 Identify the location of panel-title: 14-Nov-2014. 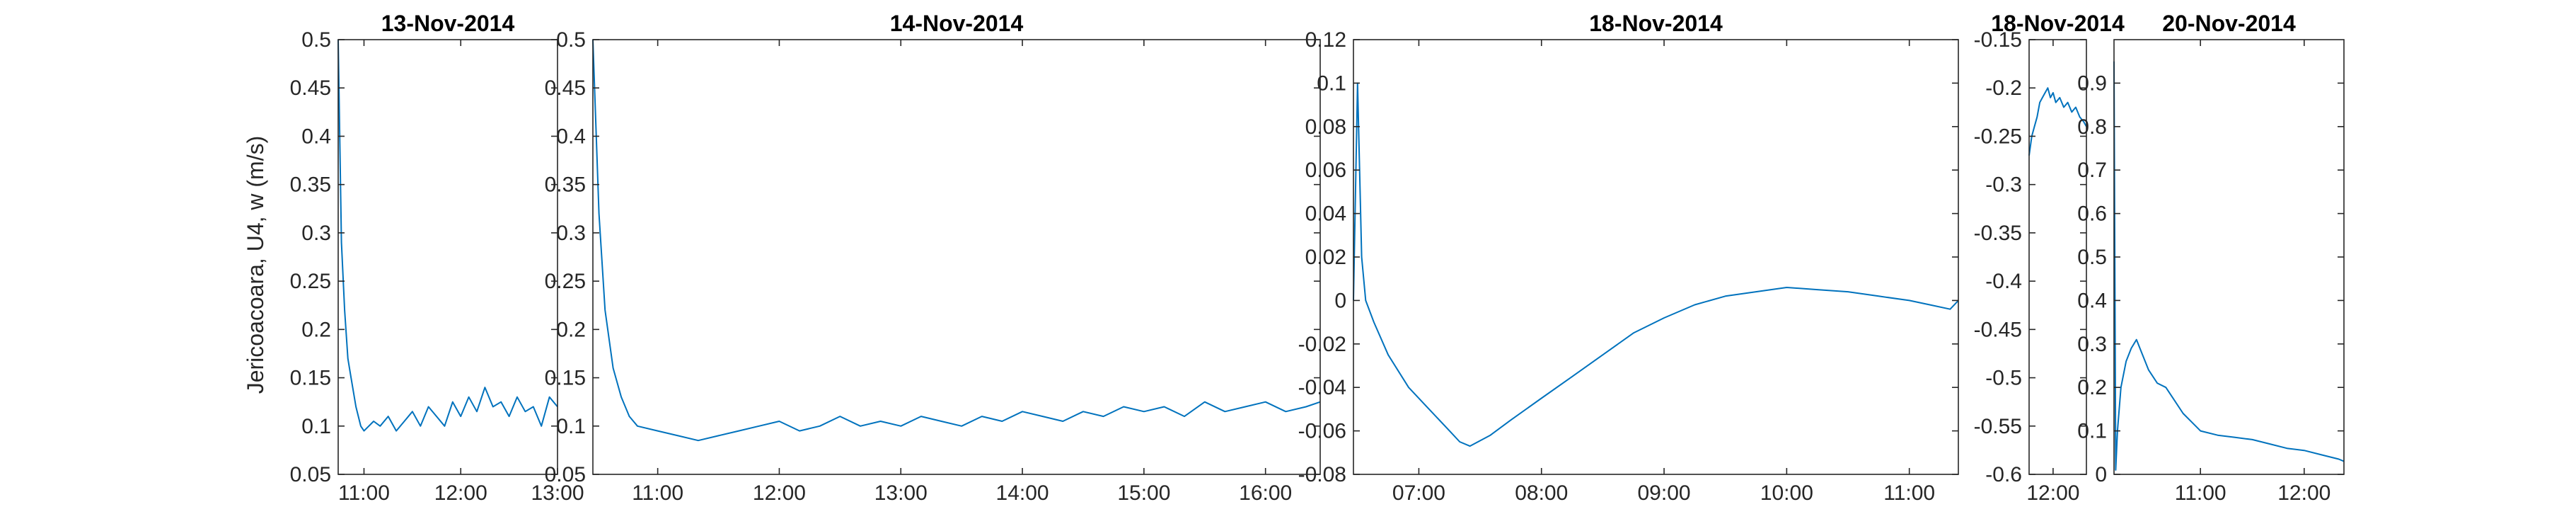
(957, 23).